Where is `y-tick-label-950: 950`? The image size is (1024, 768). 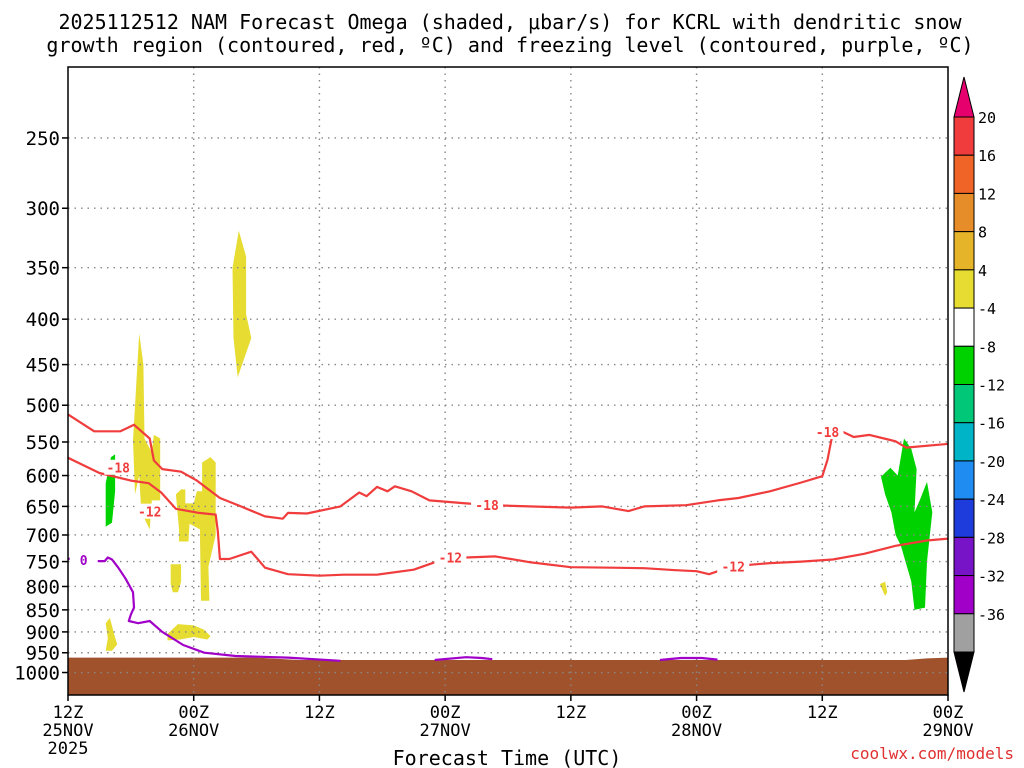
y-tick-label-950: 950 is located at coordinates (43, 654).